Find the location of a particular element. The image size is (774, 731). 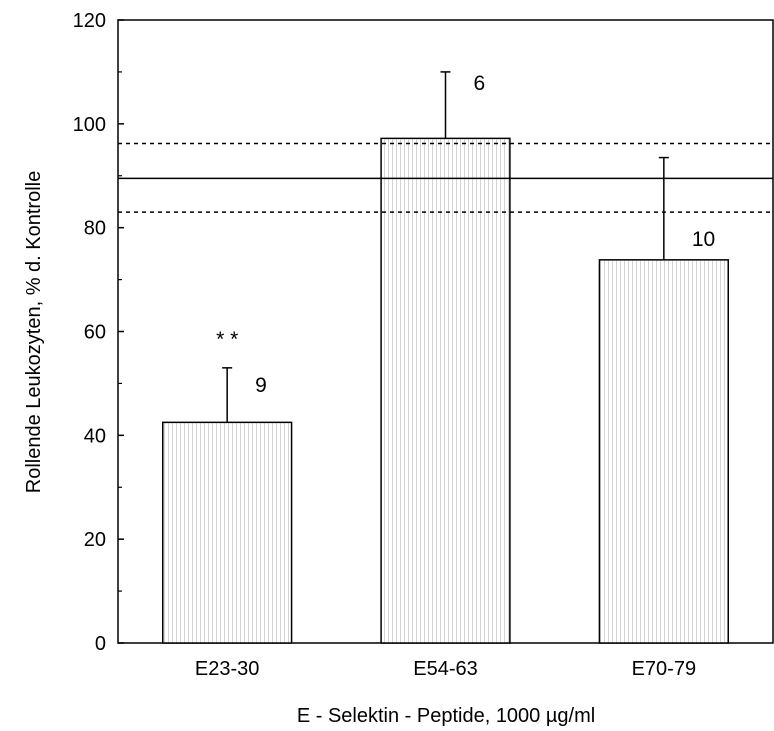

y-axis-title: Rollende Leukozyten, % d. Kontrolle is located at coordinates (34, 332).